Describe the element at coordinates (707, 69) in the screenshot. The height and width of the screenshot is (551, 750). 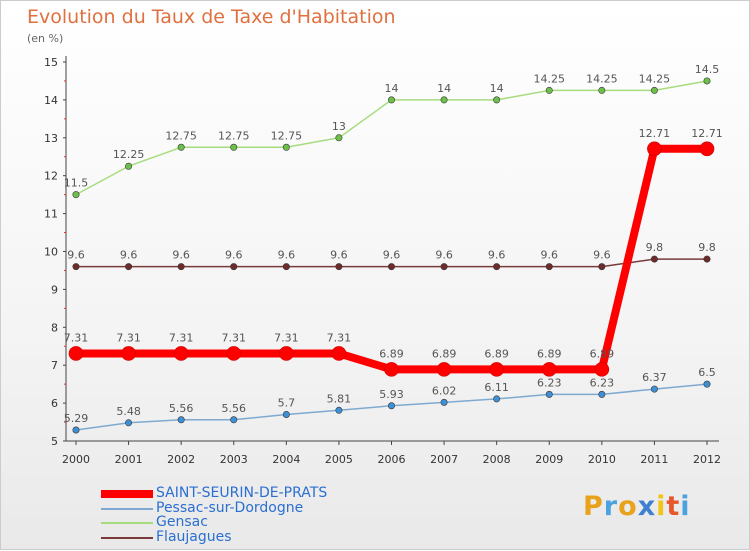
I see `data-label: 14.5` at that location.